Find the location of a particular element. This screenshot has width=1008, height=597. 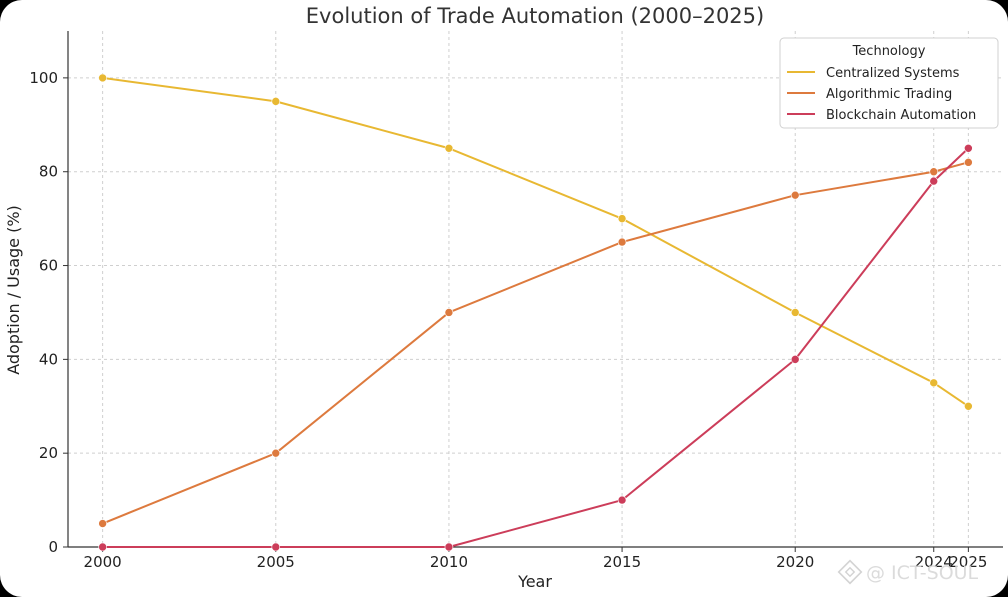

y-tick-label: 60 is located at coordinates (48, 266).